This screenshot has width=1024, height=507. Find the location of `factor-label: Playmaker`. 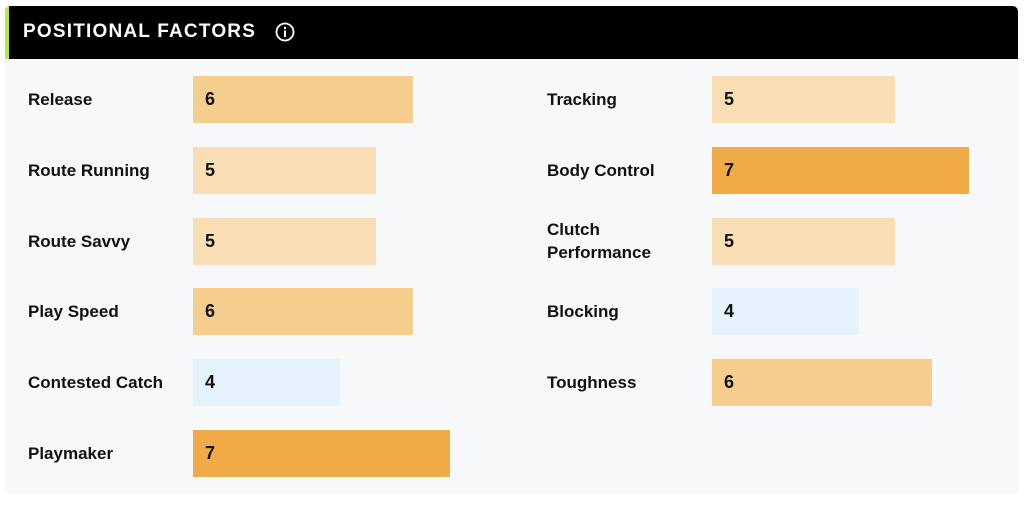

factor-label: Playmaker is located at coordinates (71, 453).